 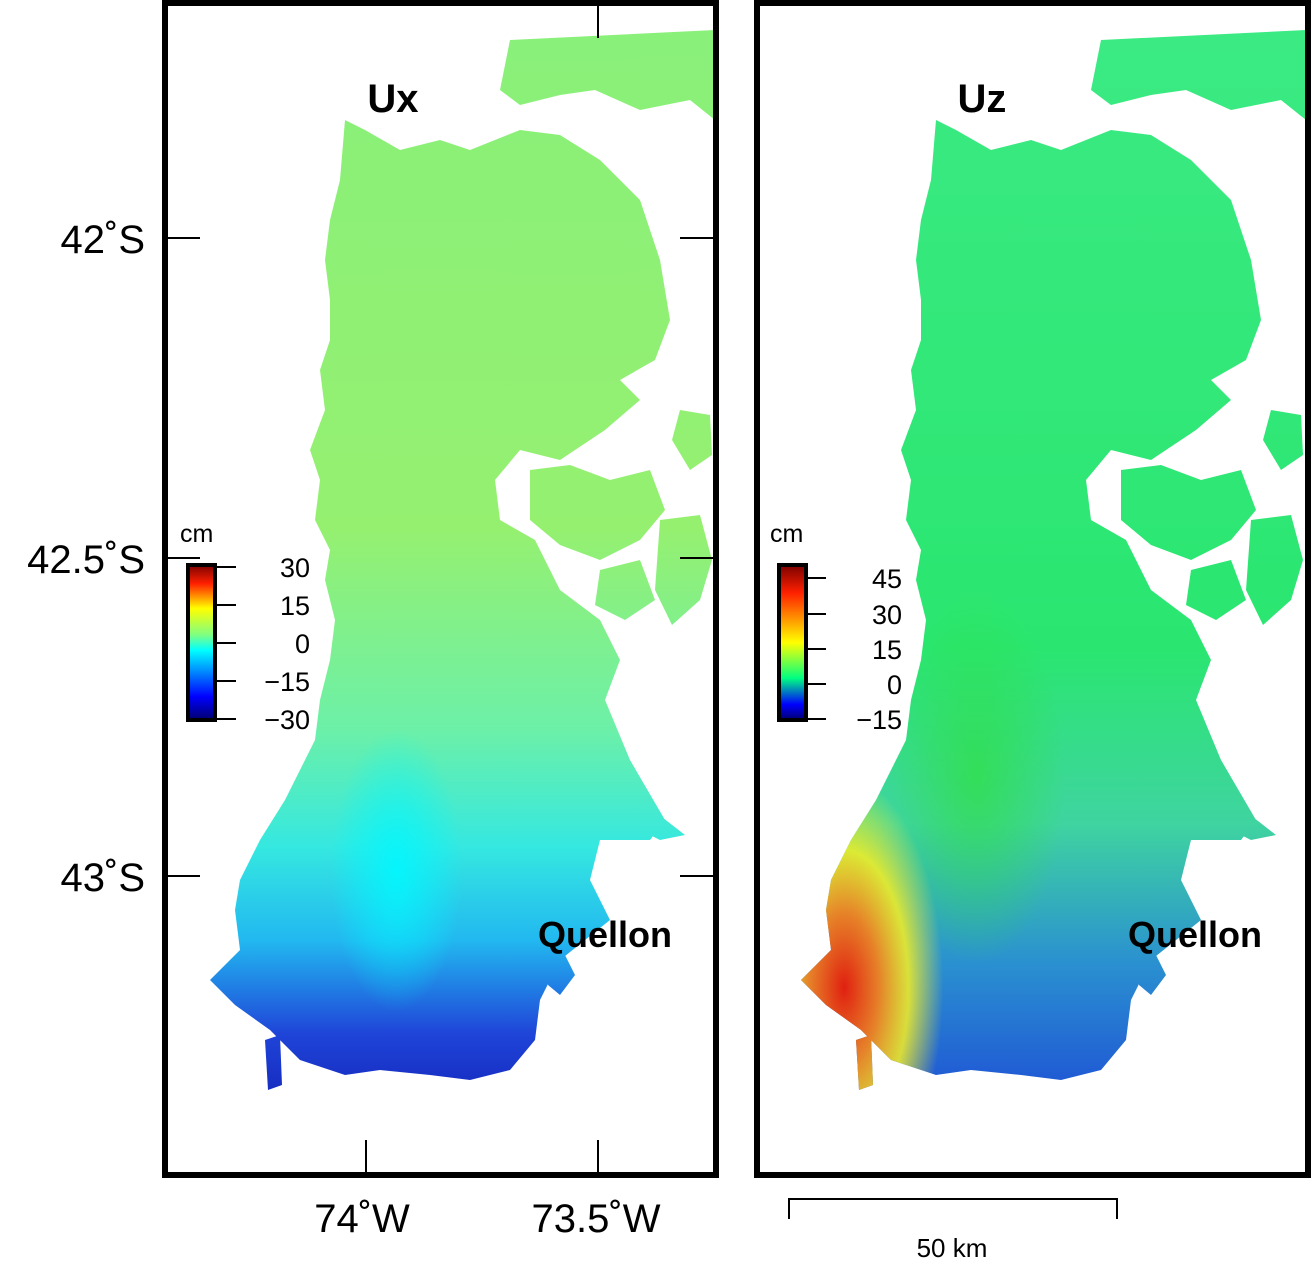 I want to click on colorbar-ux: cm 30 15 0 −15 −30, so click(x=245, y=627).